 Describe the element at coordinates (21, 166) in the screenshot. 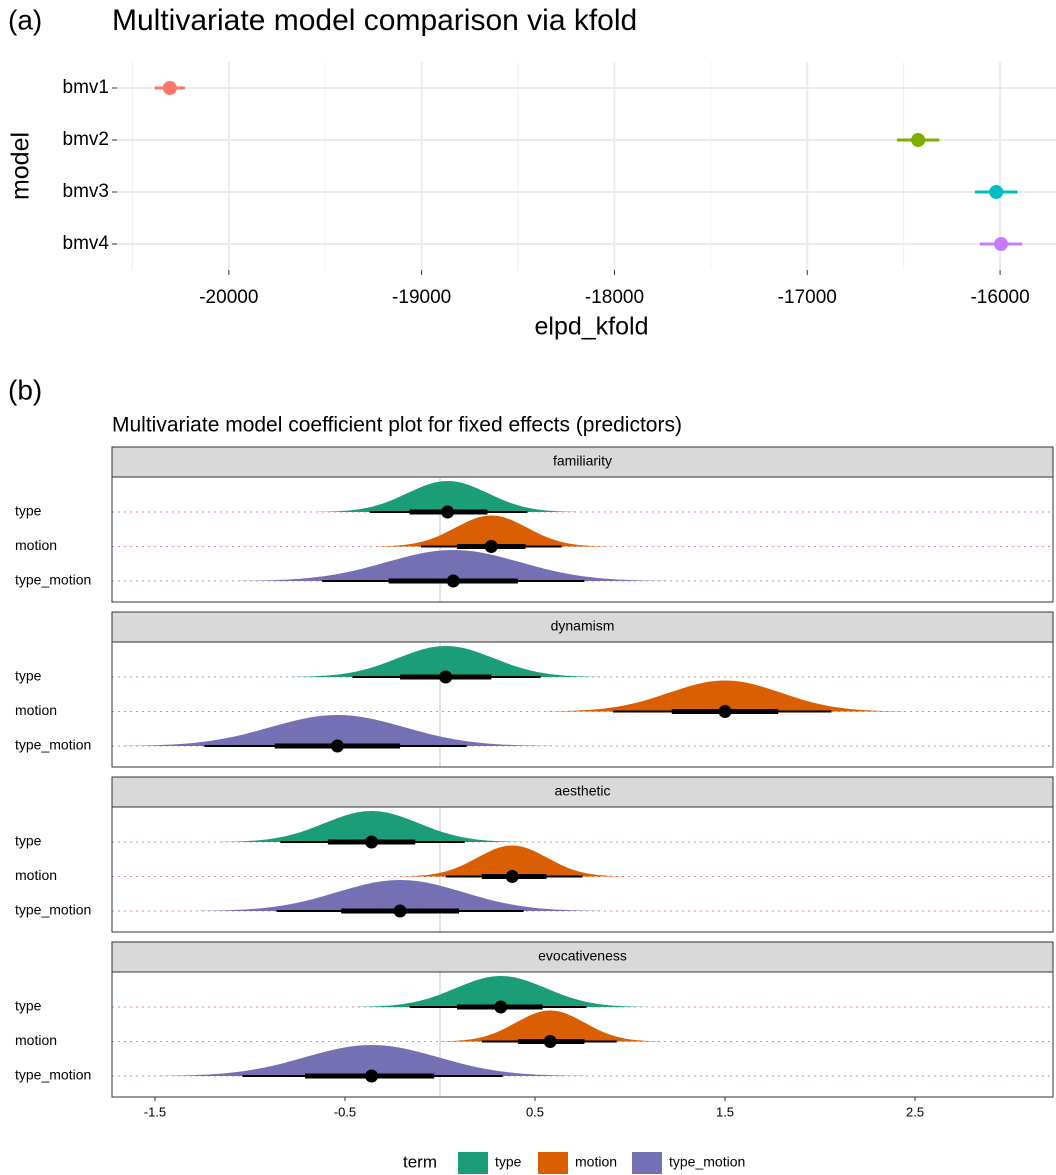

I see `y-axis-label: model` at that location.